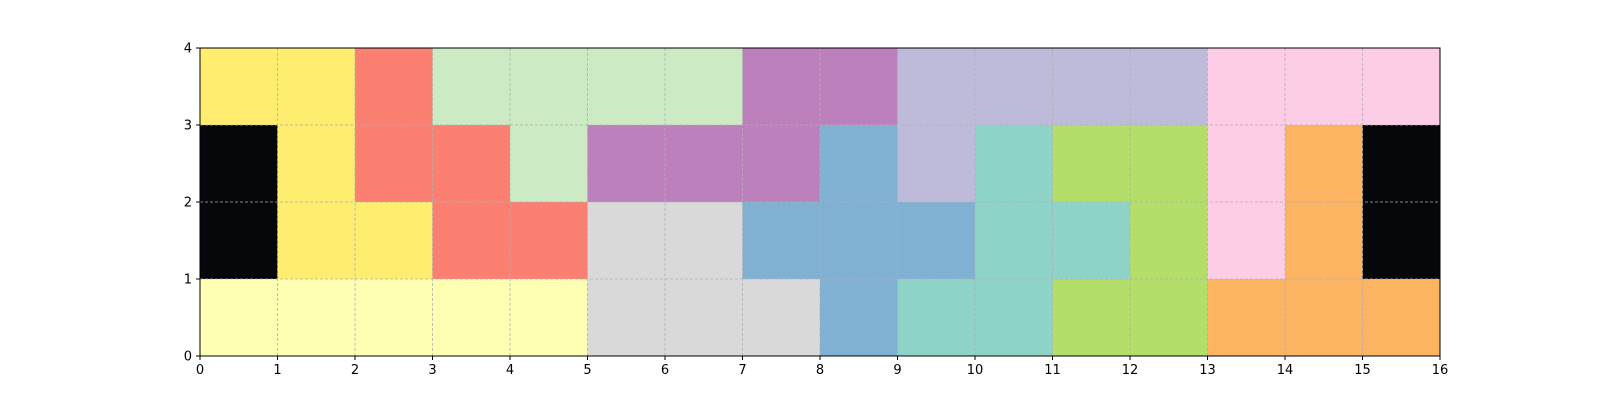  What do you see at coordinates (742, 370) in the screenshot?
I see `x-tick-label: 7` at bounding box center [742, 370].